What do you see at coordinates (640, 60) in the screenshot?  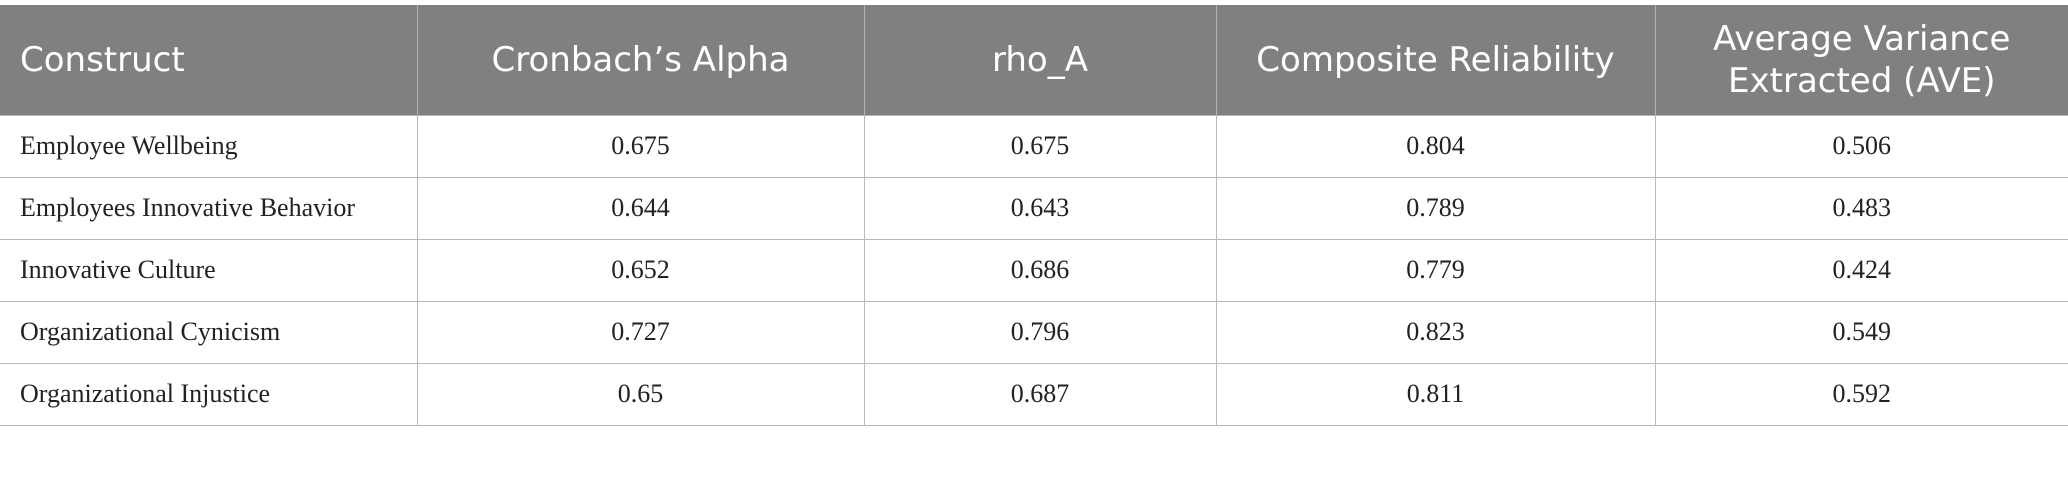 I see `header-cell: Cronbach’s Alpha` at bounding box center [640, 60].